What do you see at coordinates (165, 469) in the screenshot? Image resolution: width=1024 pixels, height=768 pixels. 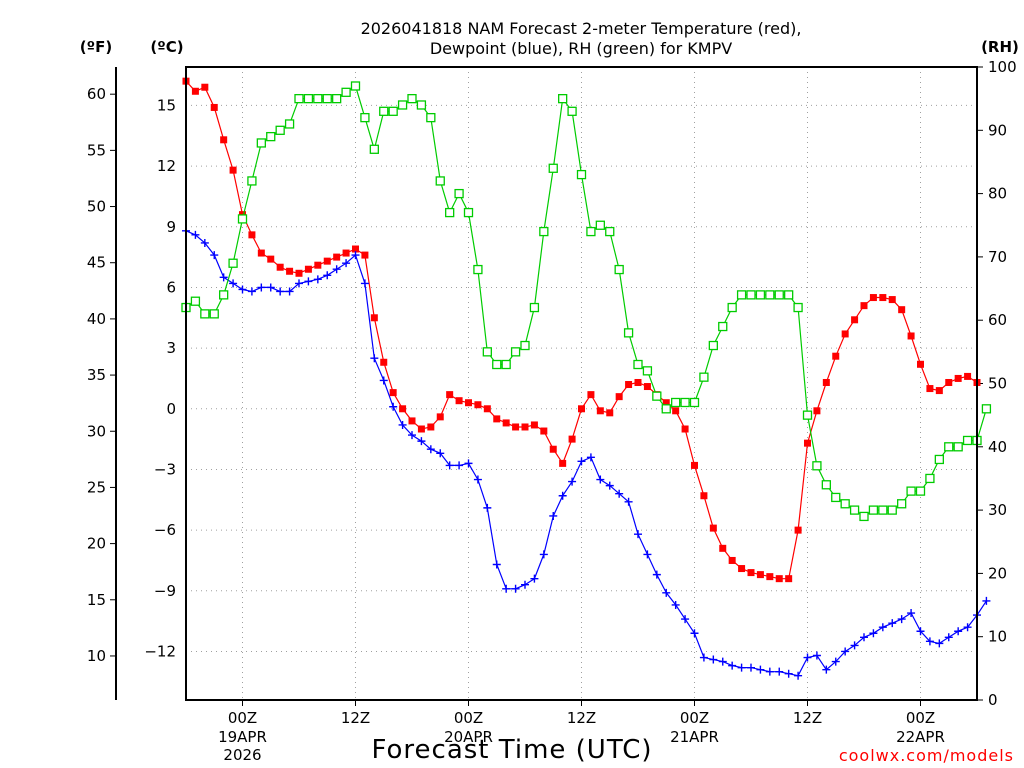 I see `celsius-tick-label: −3` at bounding box center [165, 469].